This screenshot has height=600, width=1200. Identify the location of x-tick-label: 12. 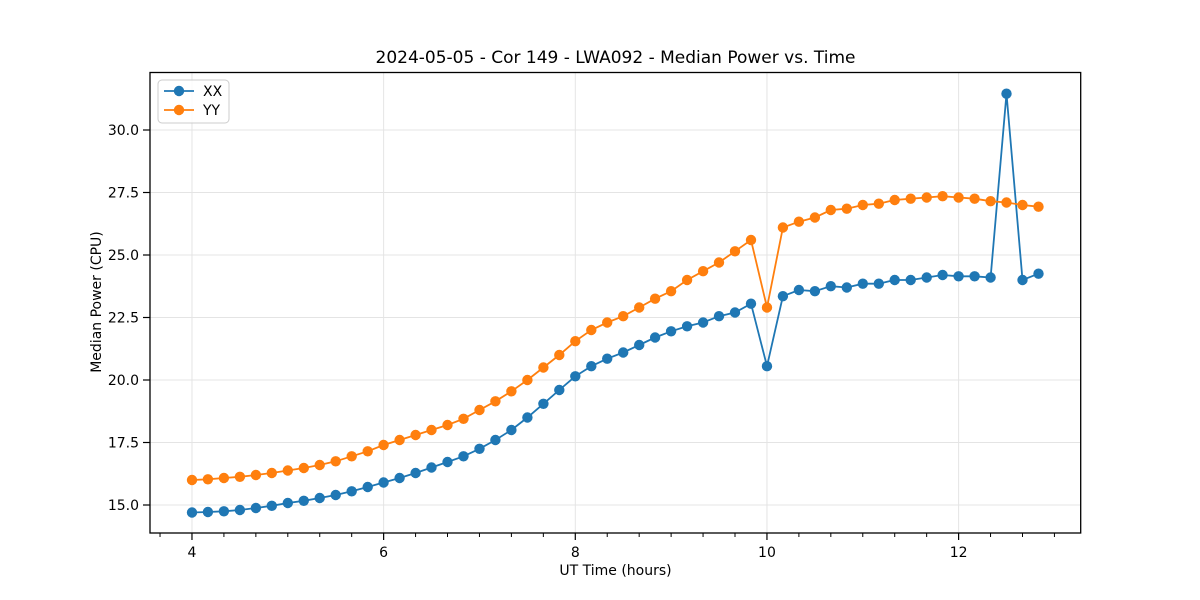
(959, 553).